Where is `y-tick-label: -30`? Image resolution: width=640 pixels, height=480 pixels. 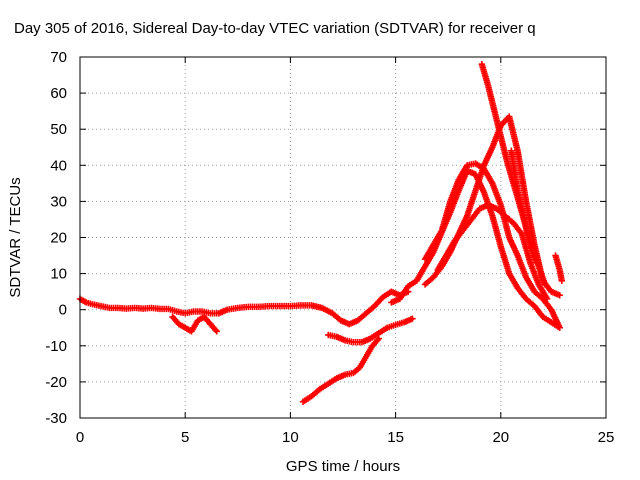
y-tick-label: -30 is located at coordinates (56, 418).